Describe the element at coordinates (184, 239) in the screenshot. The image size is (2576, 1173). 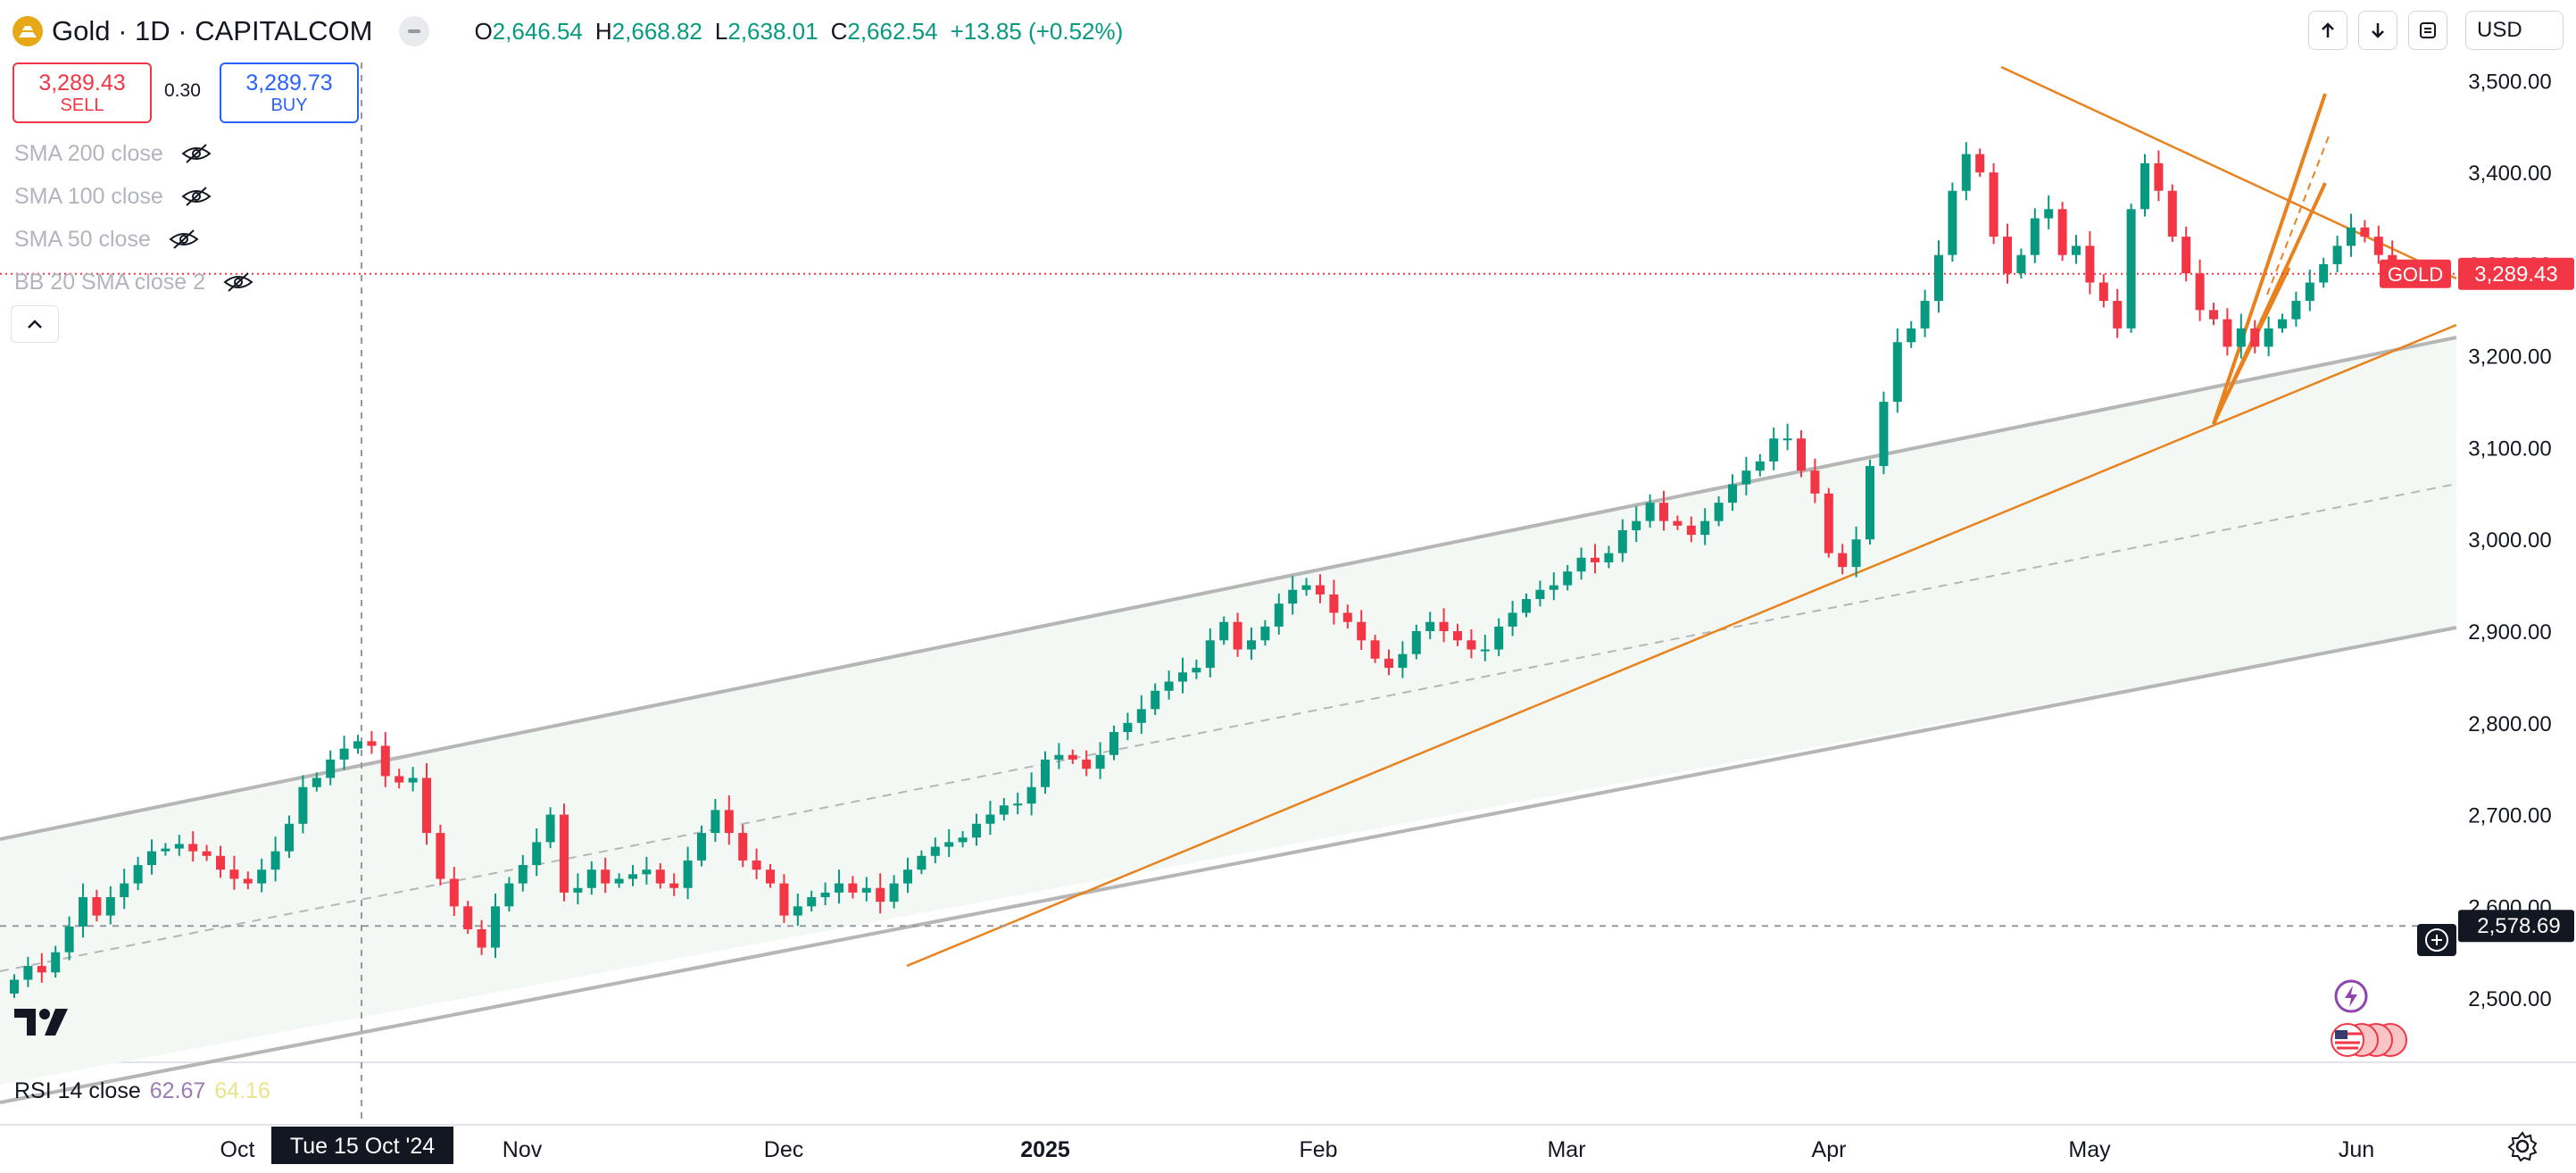
I see `hide-eye-icon` at that location.